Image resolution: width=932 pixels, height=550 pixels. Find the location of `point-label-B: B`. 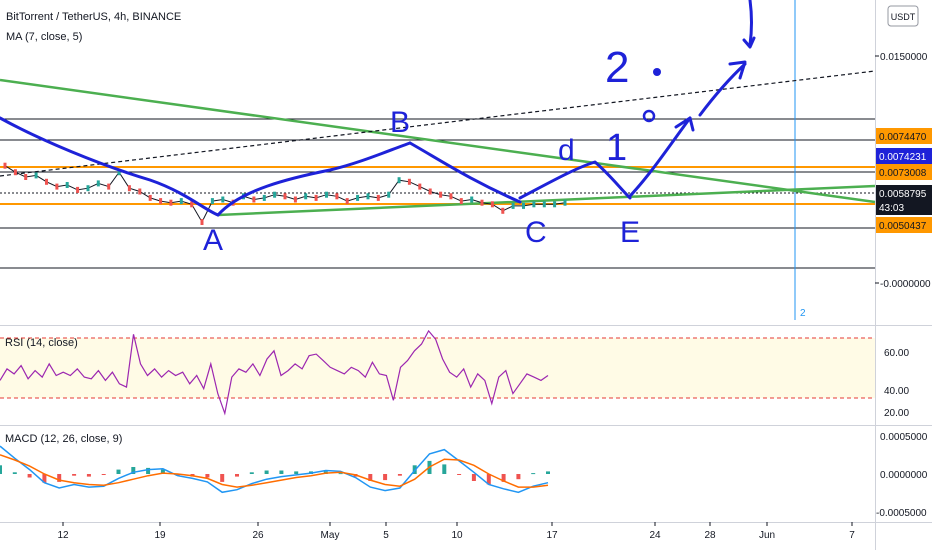

point-label-B: B is located at coordinates (400, 122).